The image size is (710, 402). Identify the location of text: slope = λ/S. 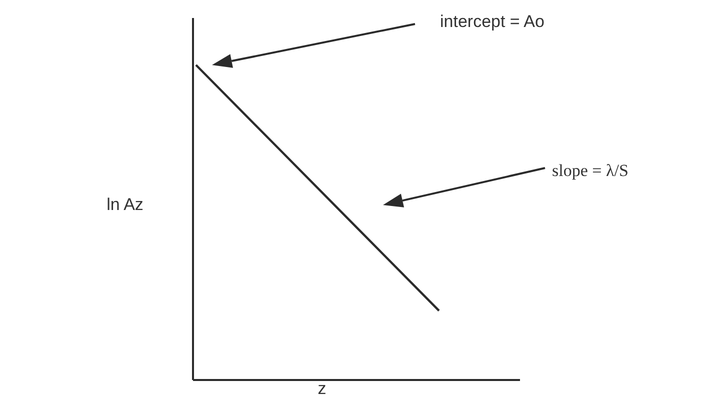
(590, 170).